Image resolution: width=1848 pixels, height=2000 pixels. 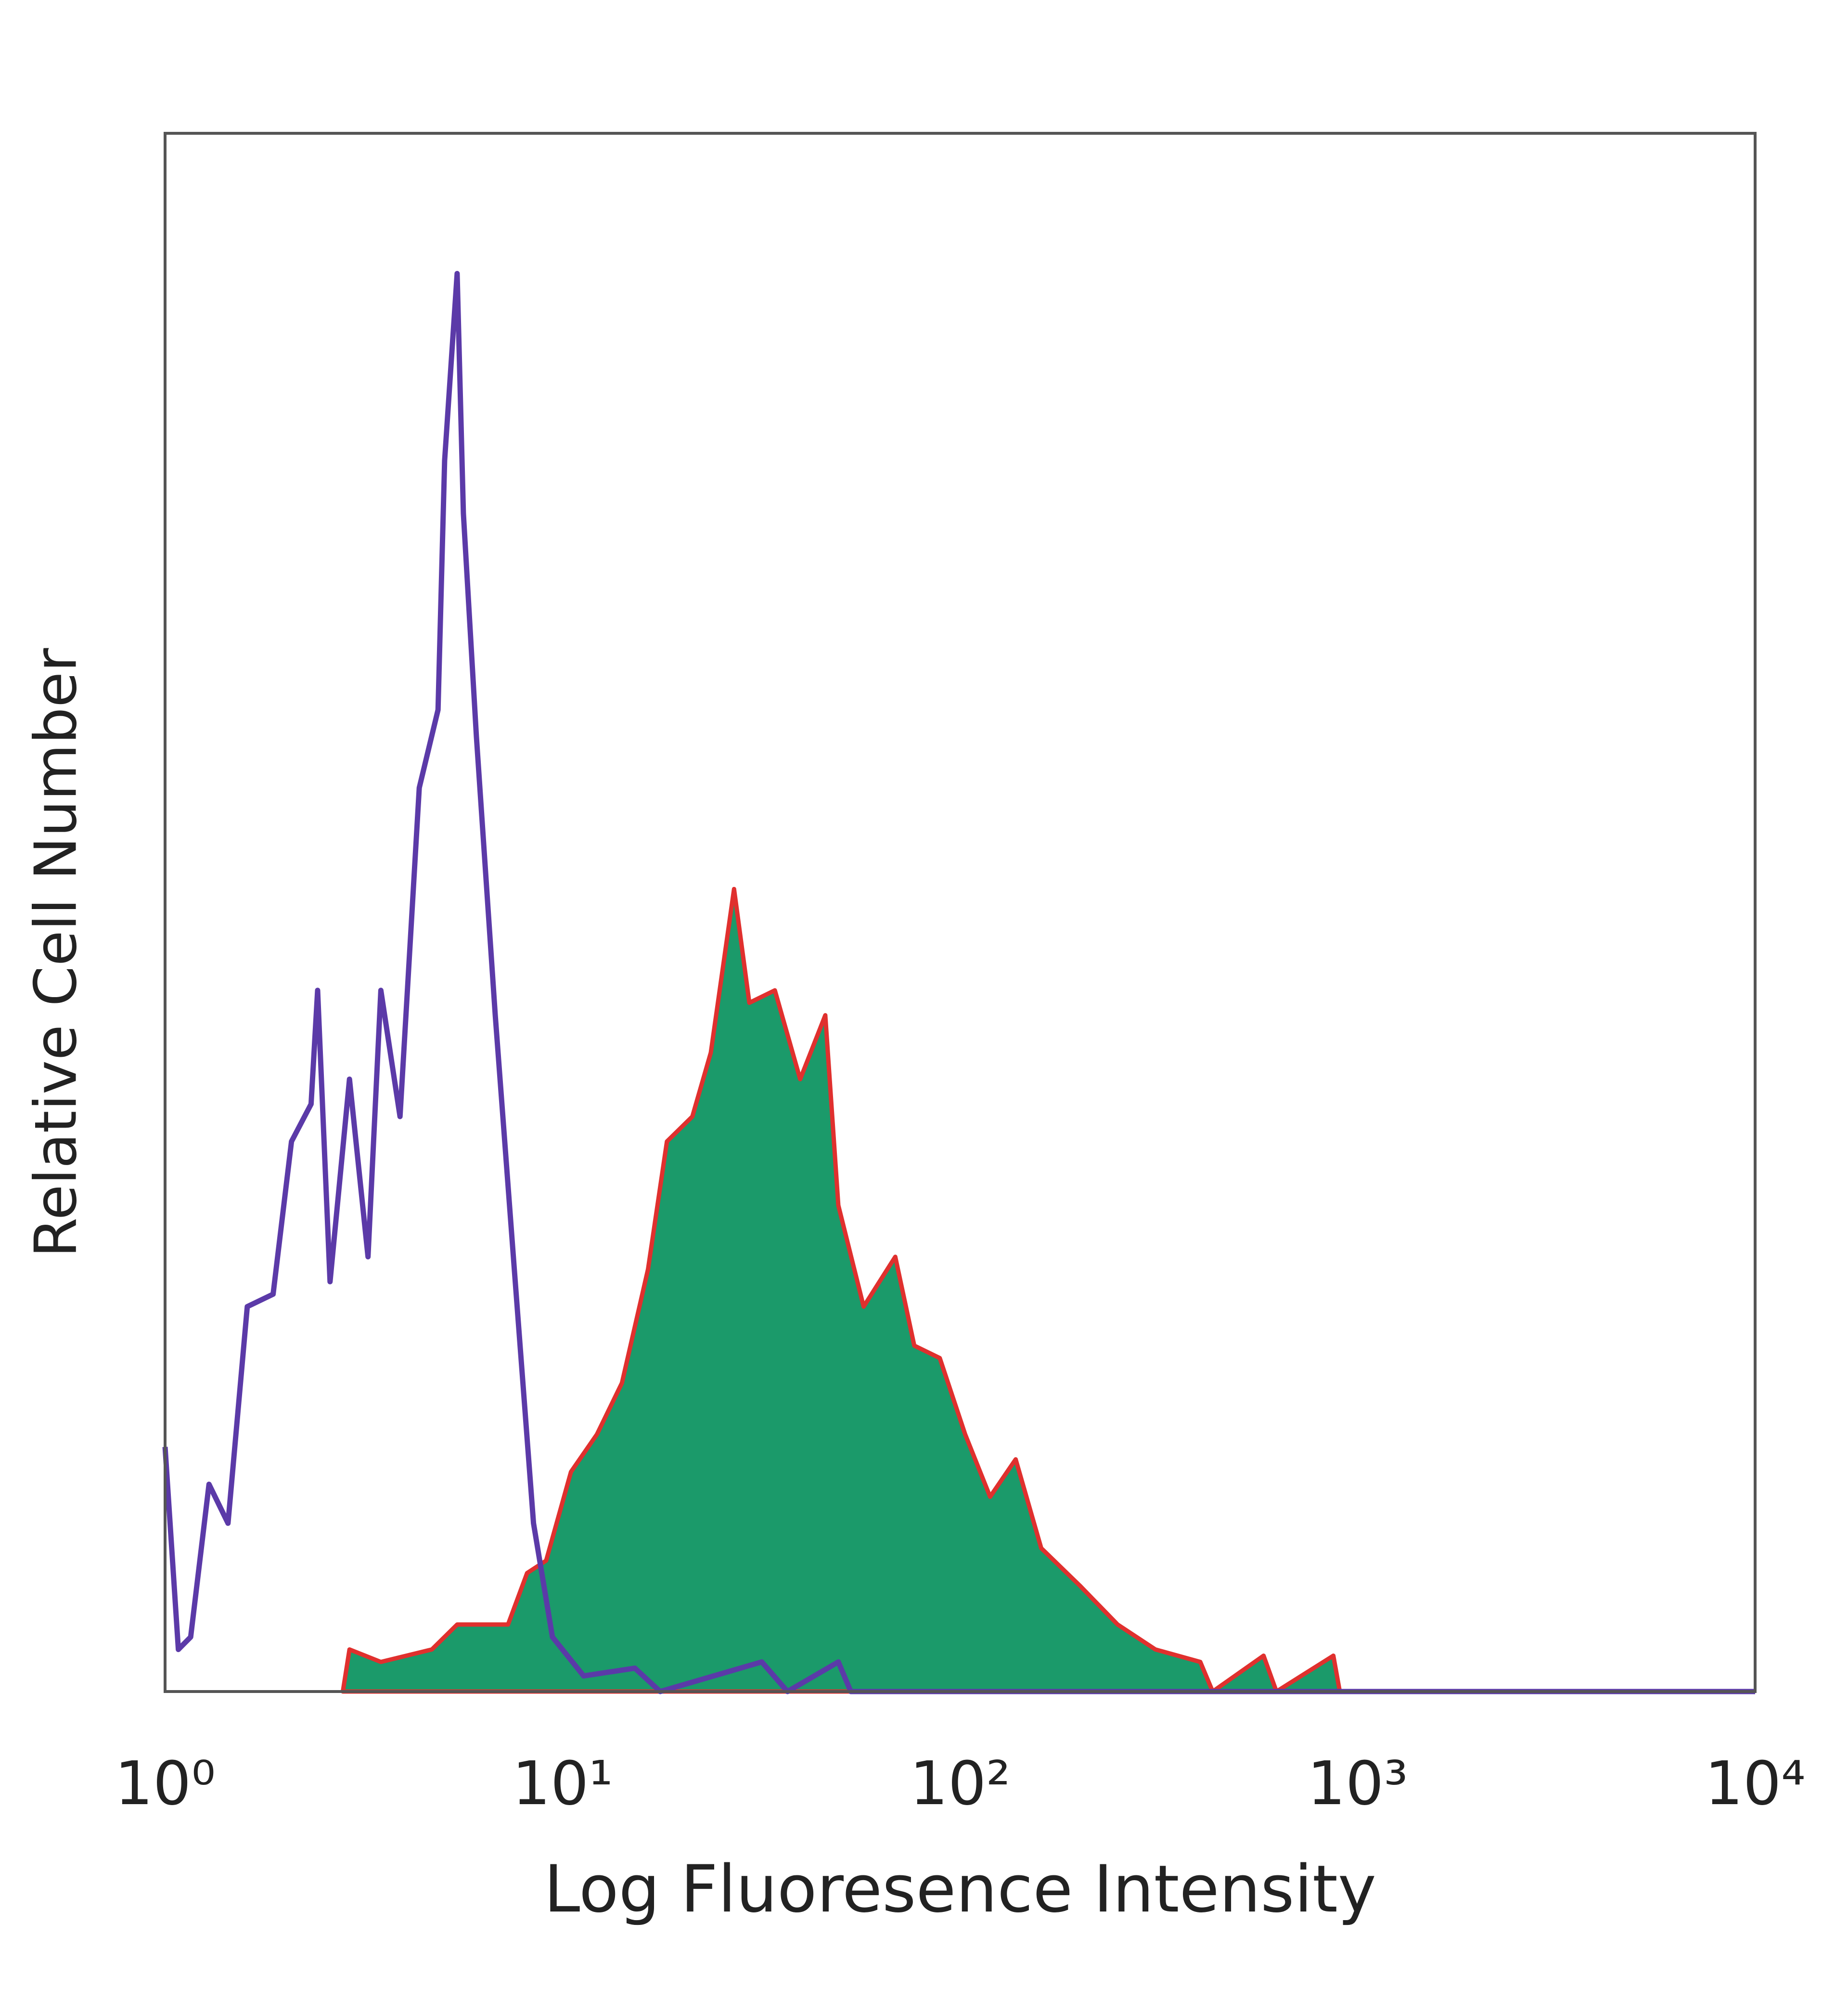 I want to click on x-tick-label: 10⁴, so click(x=1755, y=1784).